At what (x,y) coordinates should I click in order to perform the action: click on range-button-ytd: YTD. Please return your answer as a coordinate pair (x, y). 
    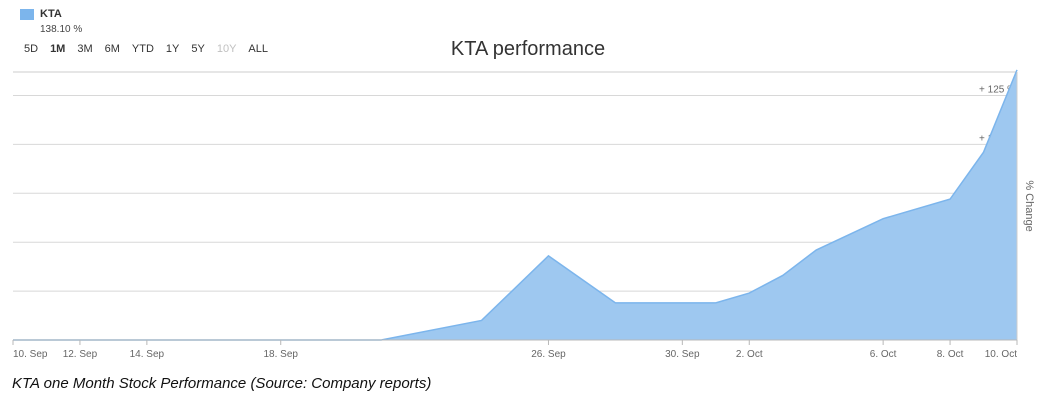
    Looking at the image, I should click on (142, 49).